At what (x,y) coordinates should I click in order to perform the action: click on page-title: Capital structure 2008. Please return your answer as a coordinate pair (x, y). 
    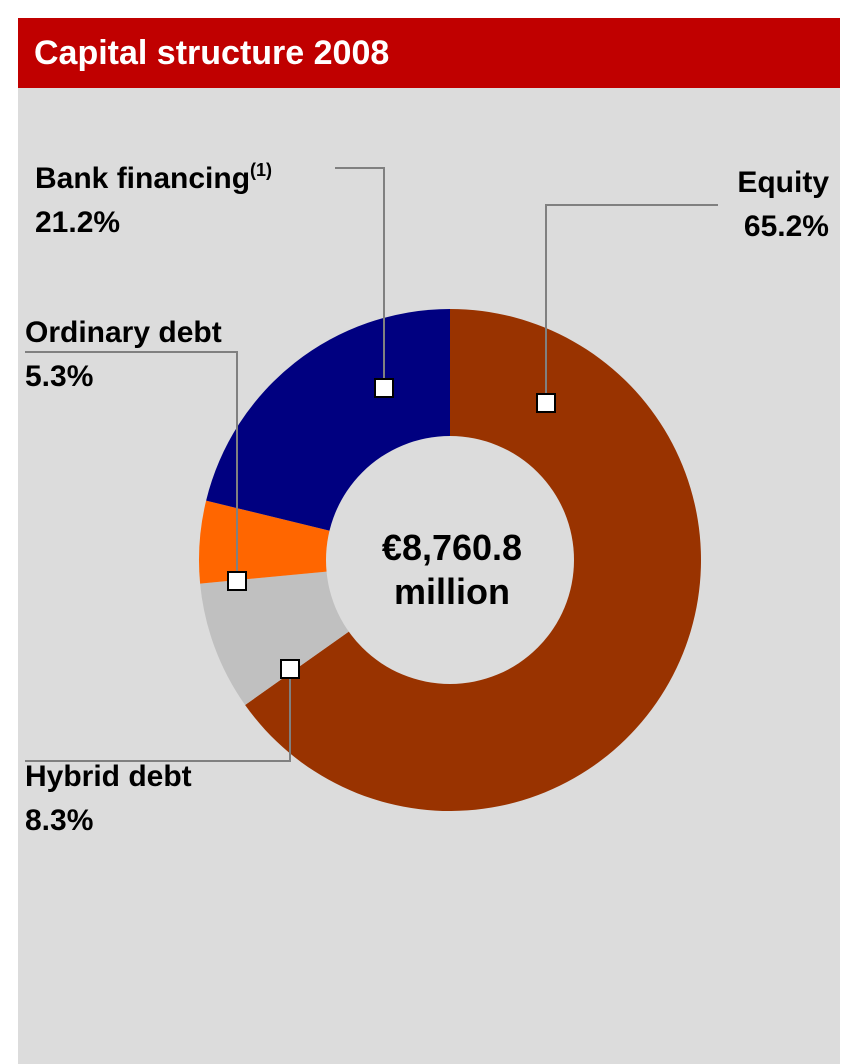
    Looking at the image, I should click on (212, 53).